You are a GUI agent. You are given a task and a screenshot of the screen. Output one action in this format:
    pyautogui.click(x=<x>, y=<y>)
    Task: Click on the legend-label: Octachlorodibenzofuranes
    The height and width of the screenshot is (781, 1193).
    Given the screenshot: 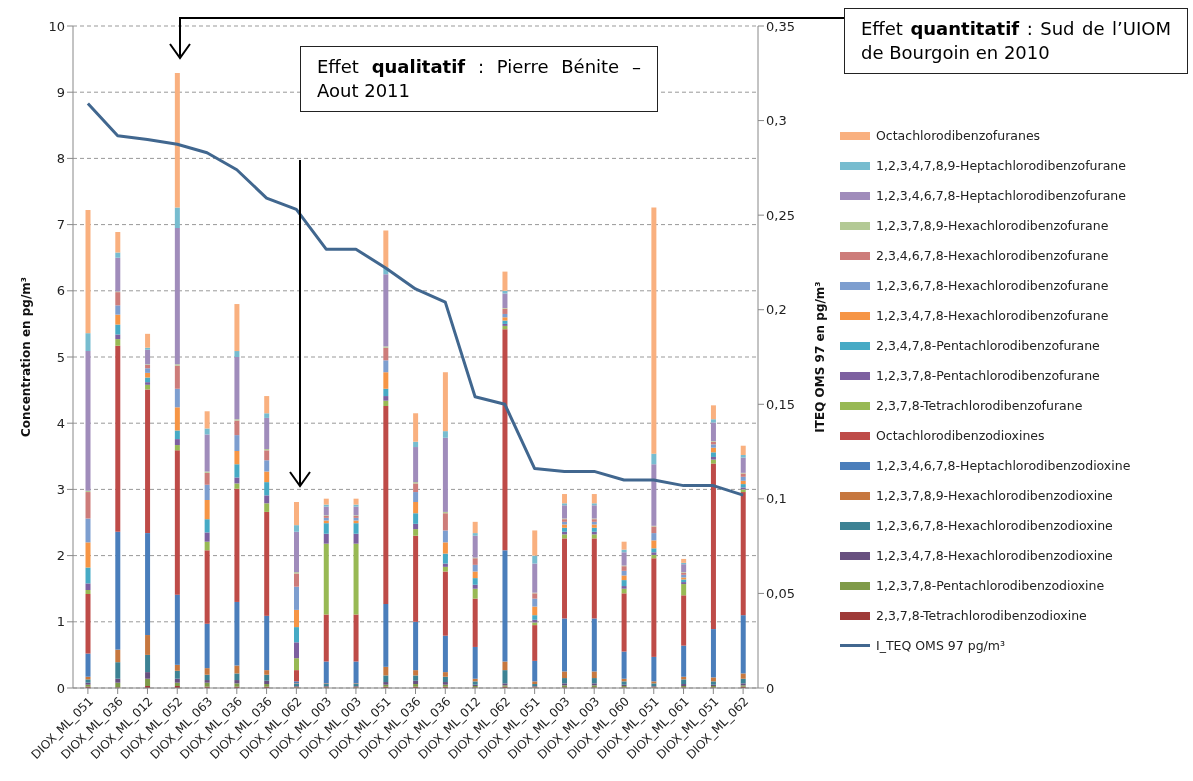 What is the action you would take?
    pyautogui.click(x=958, y=135)
    